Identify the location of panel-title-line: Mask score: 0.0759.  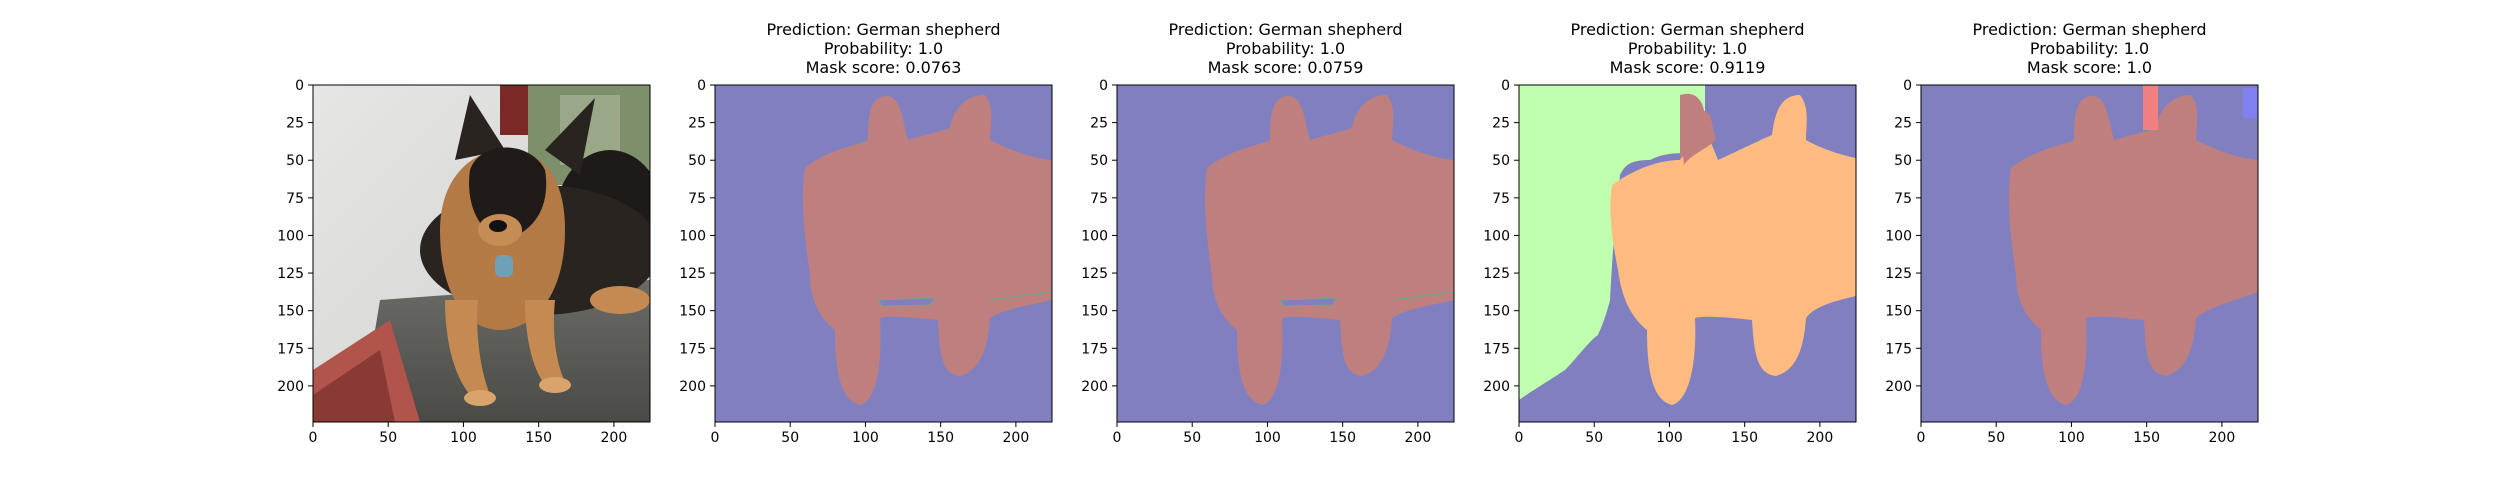
(1286, 67).